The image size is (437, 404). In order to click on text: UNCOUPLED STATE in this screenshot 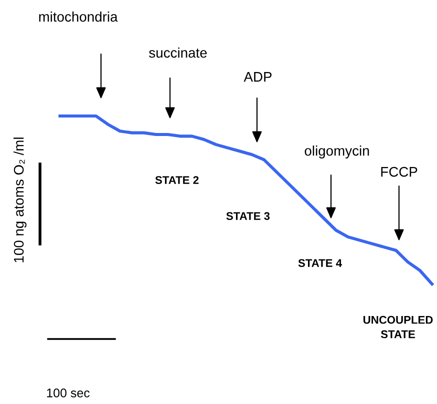, I will do `click(398, 327)`.